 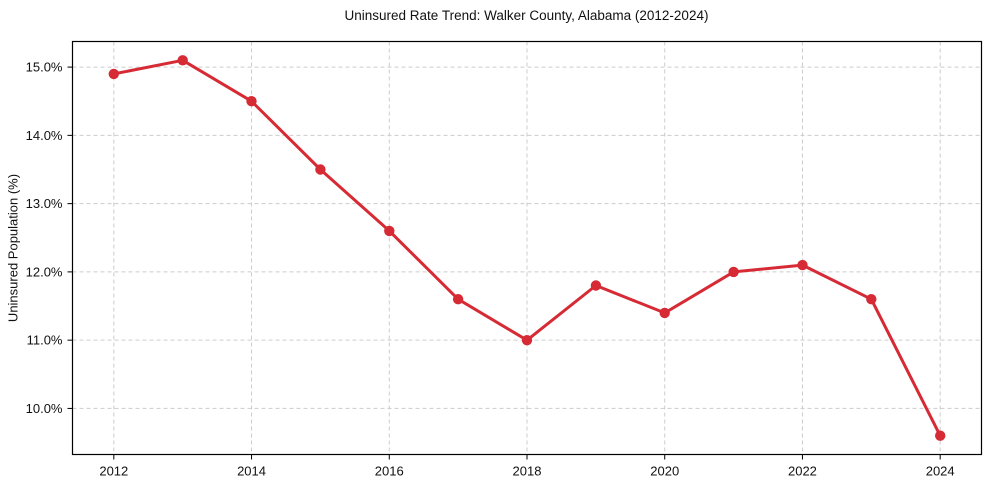 What do you see at coordinates (251, 471) in the screenshot?
I see `x-tick-label: 2014` at bounding box center [251, 471].